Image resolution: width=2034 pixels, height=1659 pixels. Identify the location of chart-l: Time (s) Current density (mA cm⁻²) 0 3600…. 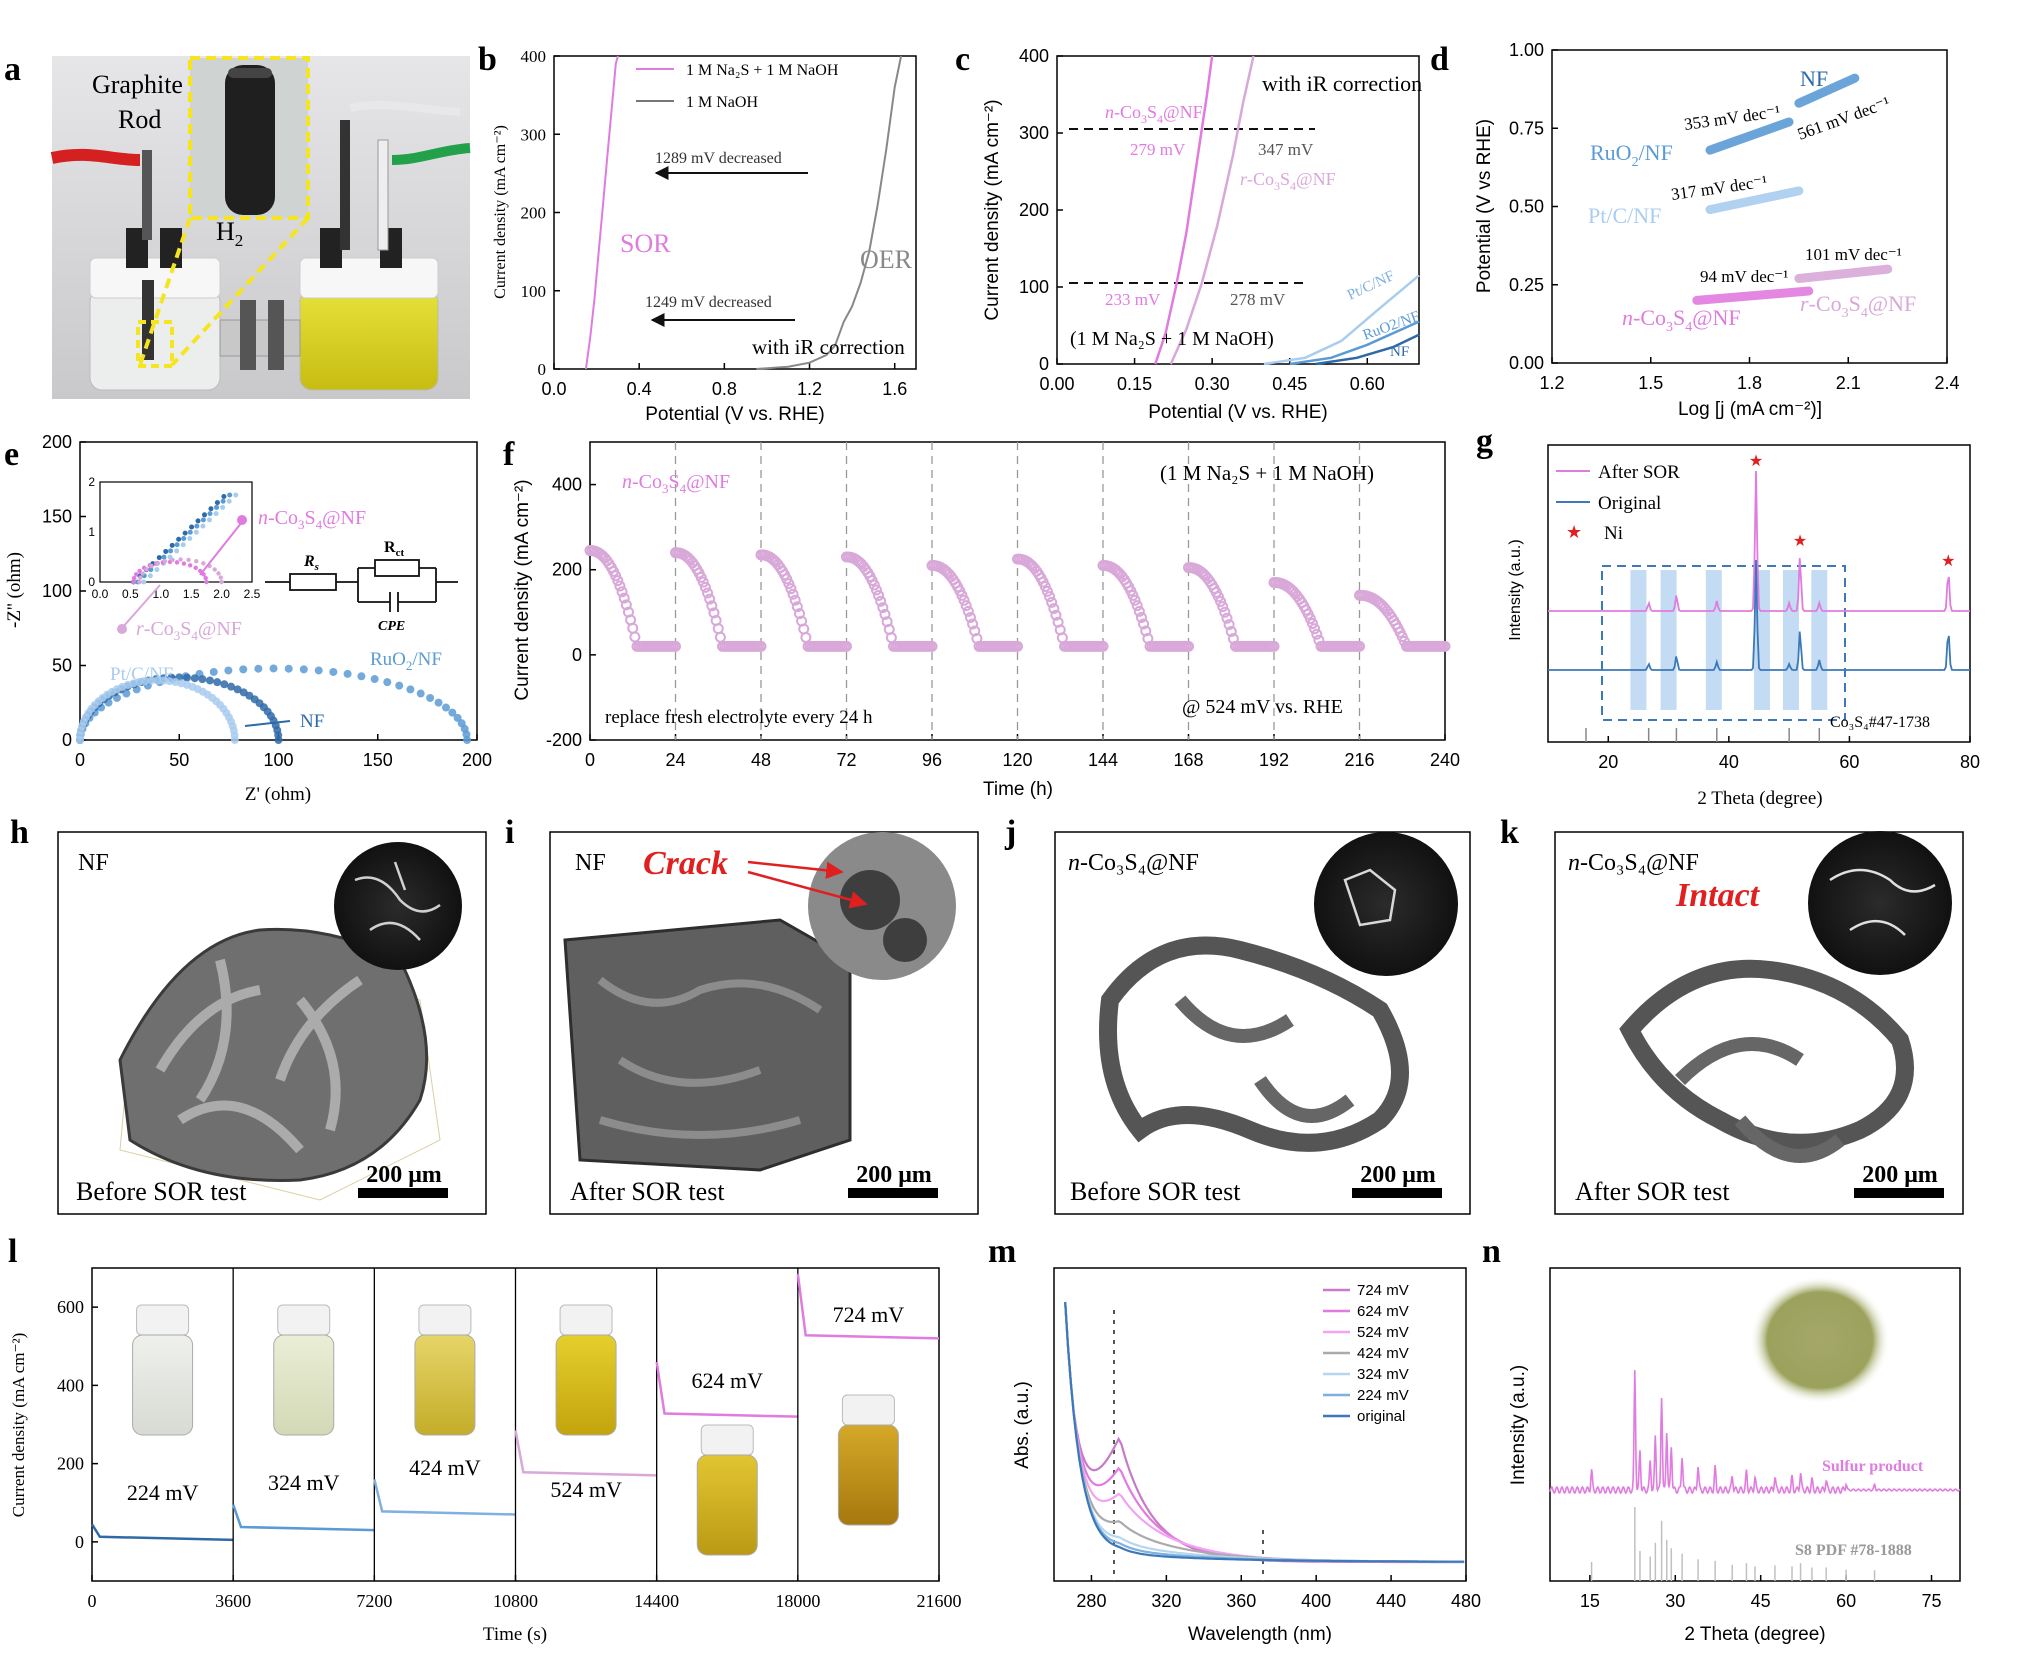
(485, 1456).